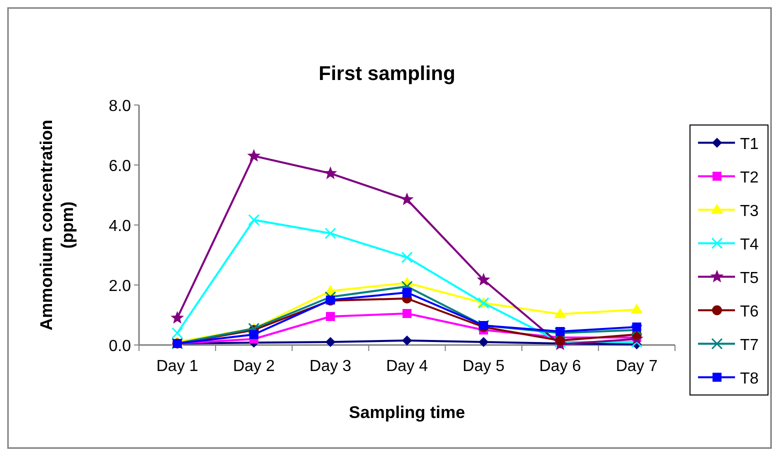  What do you see at coordinates (177, 366) in the screenshot?
I see `x-tick-label: Day 1` at bounding box center [177, 366].